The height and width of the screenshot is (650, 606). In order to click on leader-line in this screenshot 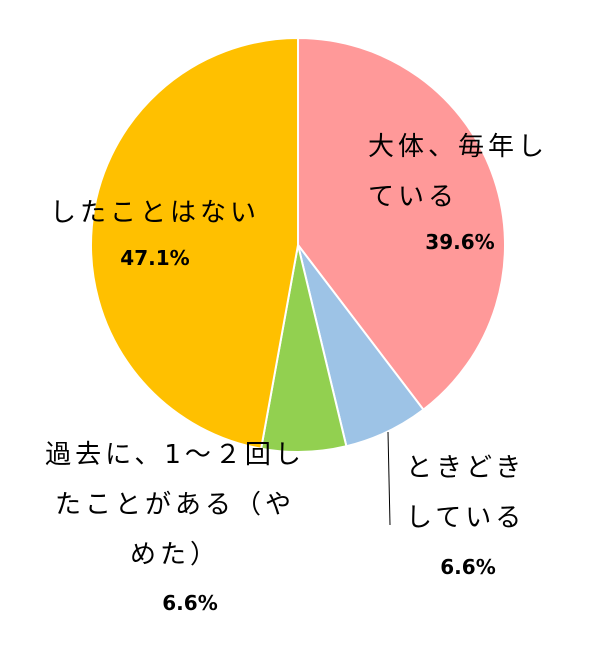, I will do `click(389, 478)`.